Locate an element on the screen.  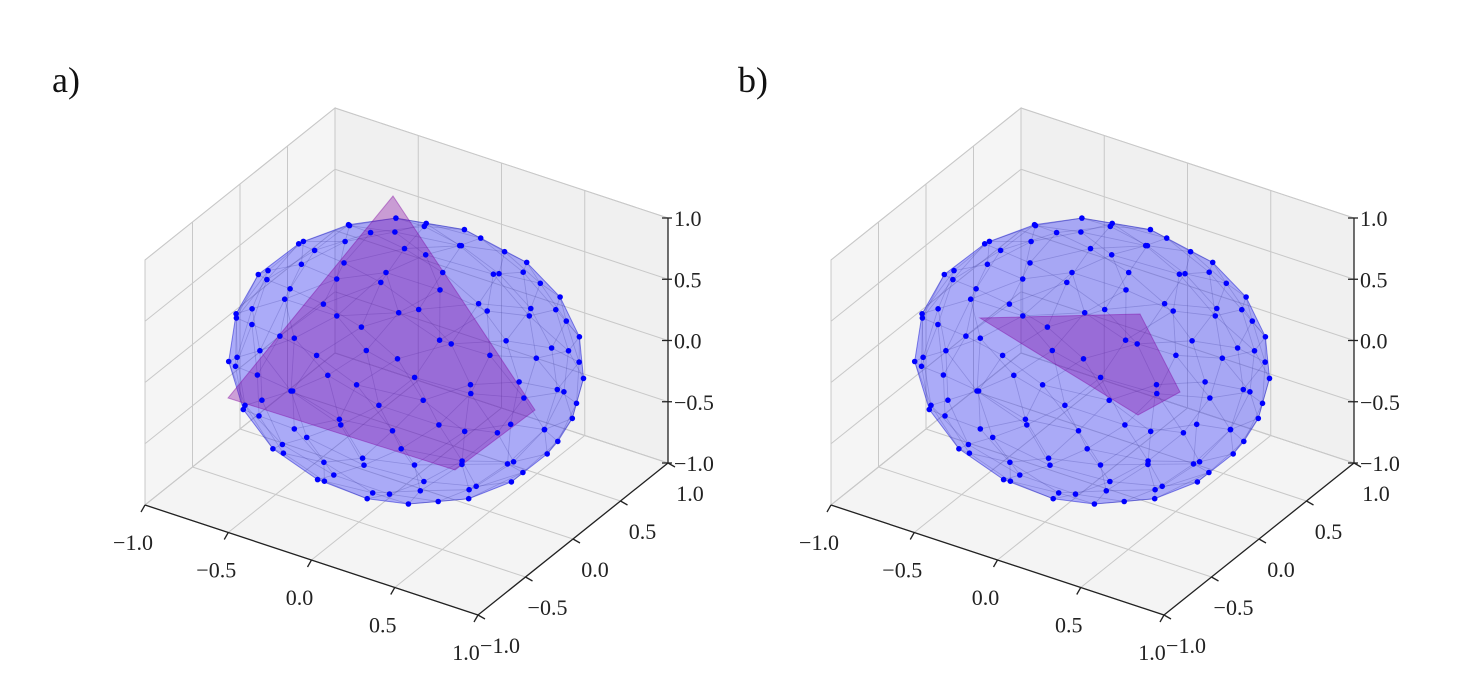
z-tick-label: 1.0 is located at coordinates (1374, 218).